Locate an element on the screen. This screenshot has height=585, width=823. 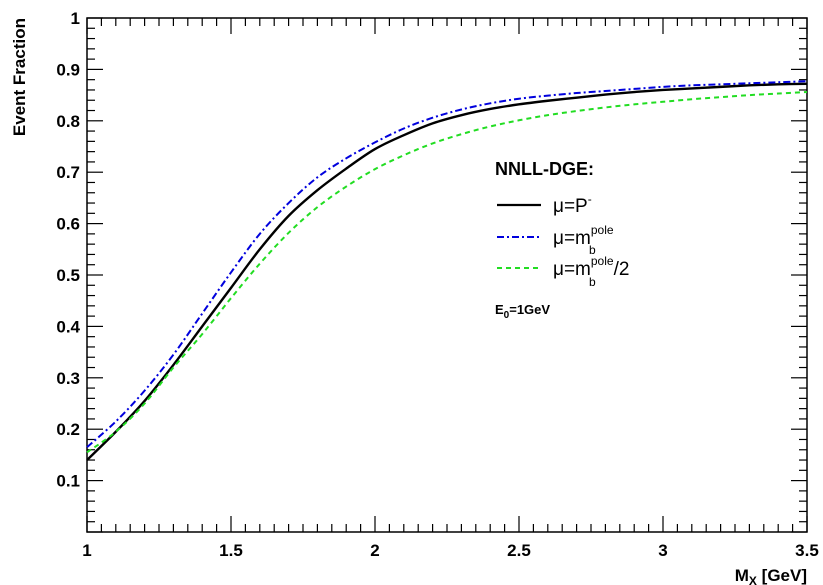
legend-entry-mb-pole-half-sub: b is located at coordinates (592, 282).